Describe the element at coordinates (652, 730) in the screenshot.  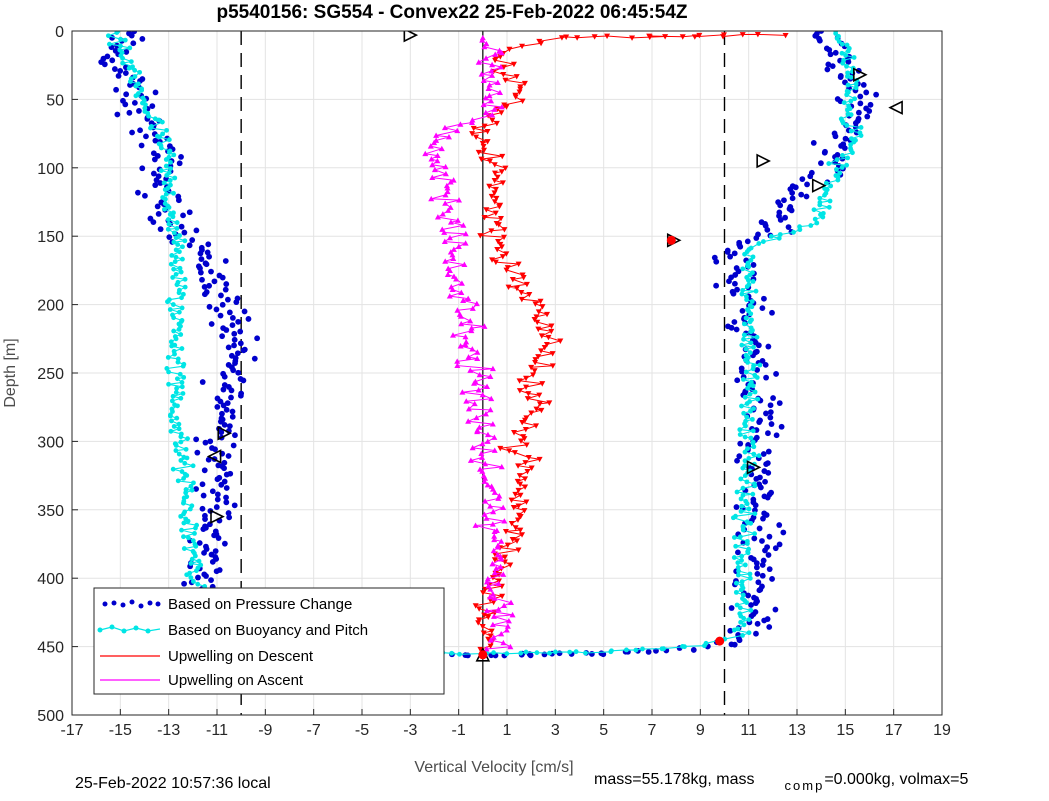
I see `x-tick-label: 7` at that location.